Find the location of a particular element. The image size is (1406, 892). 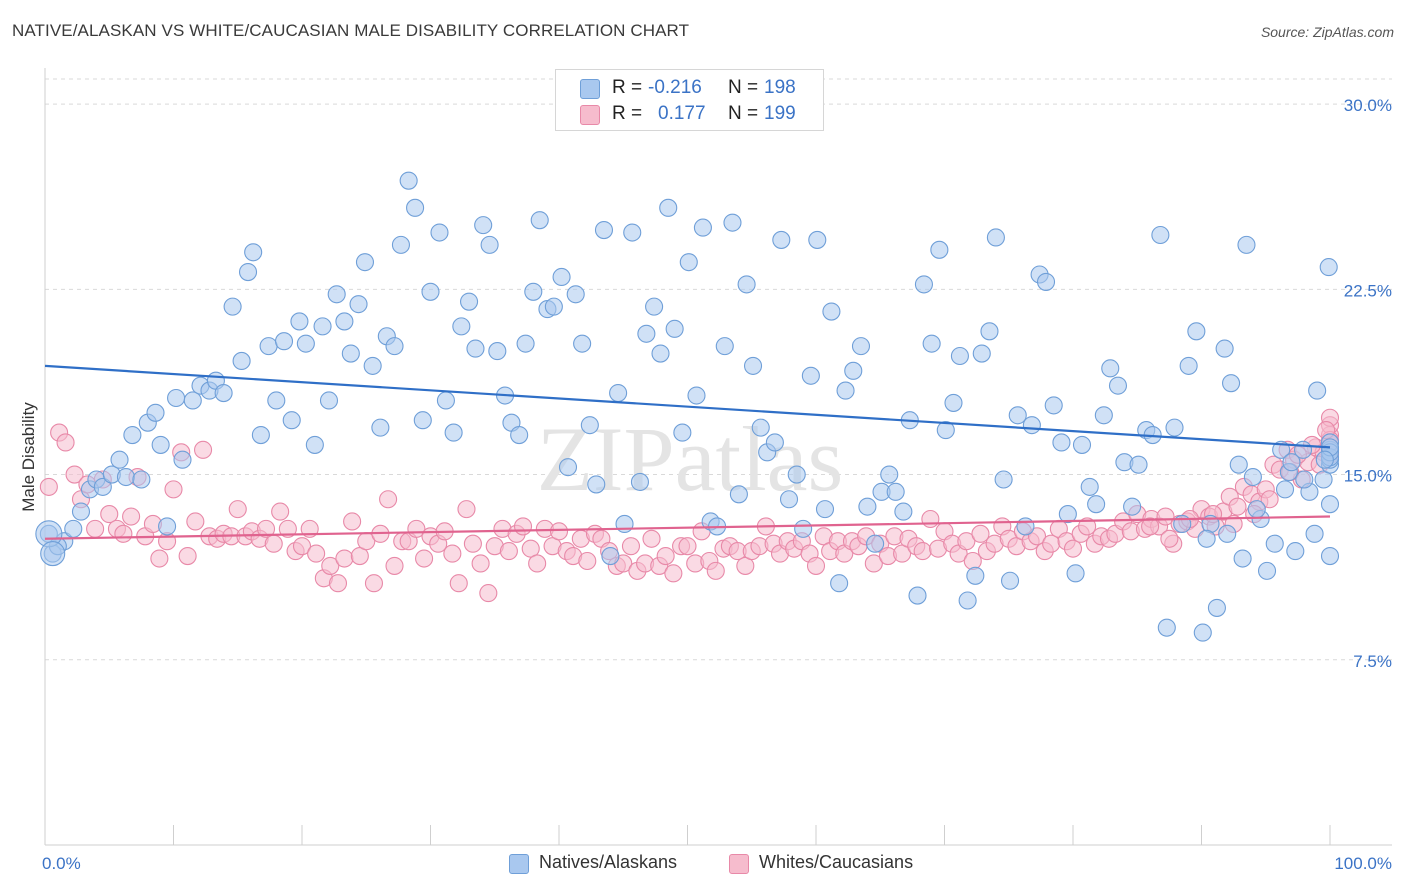

y-tick-label: 15.0% is located at coordinates (1368, 476).